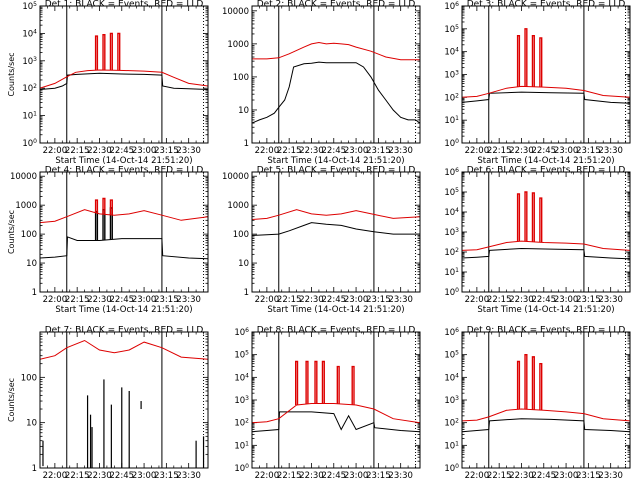 This screenshot has height=480, width=640. What do you see at coordinates (124, 171) in the screenshot?
I see `panel-title: Det 4: BLACK = Events, RED = LLD` at bounding box center [124, 171].